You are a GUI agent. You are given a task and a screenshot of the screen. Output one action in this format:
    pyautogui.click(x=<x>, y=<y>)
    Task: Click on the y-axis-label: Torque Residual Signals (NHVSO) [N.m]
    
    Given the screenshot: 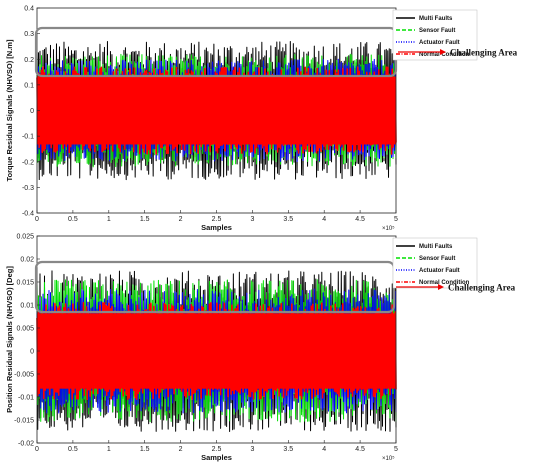 What is the action you would take?
    pyautogui.click(x=9, y=110)
    